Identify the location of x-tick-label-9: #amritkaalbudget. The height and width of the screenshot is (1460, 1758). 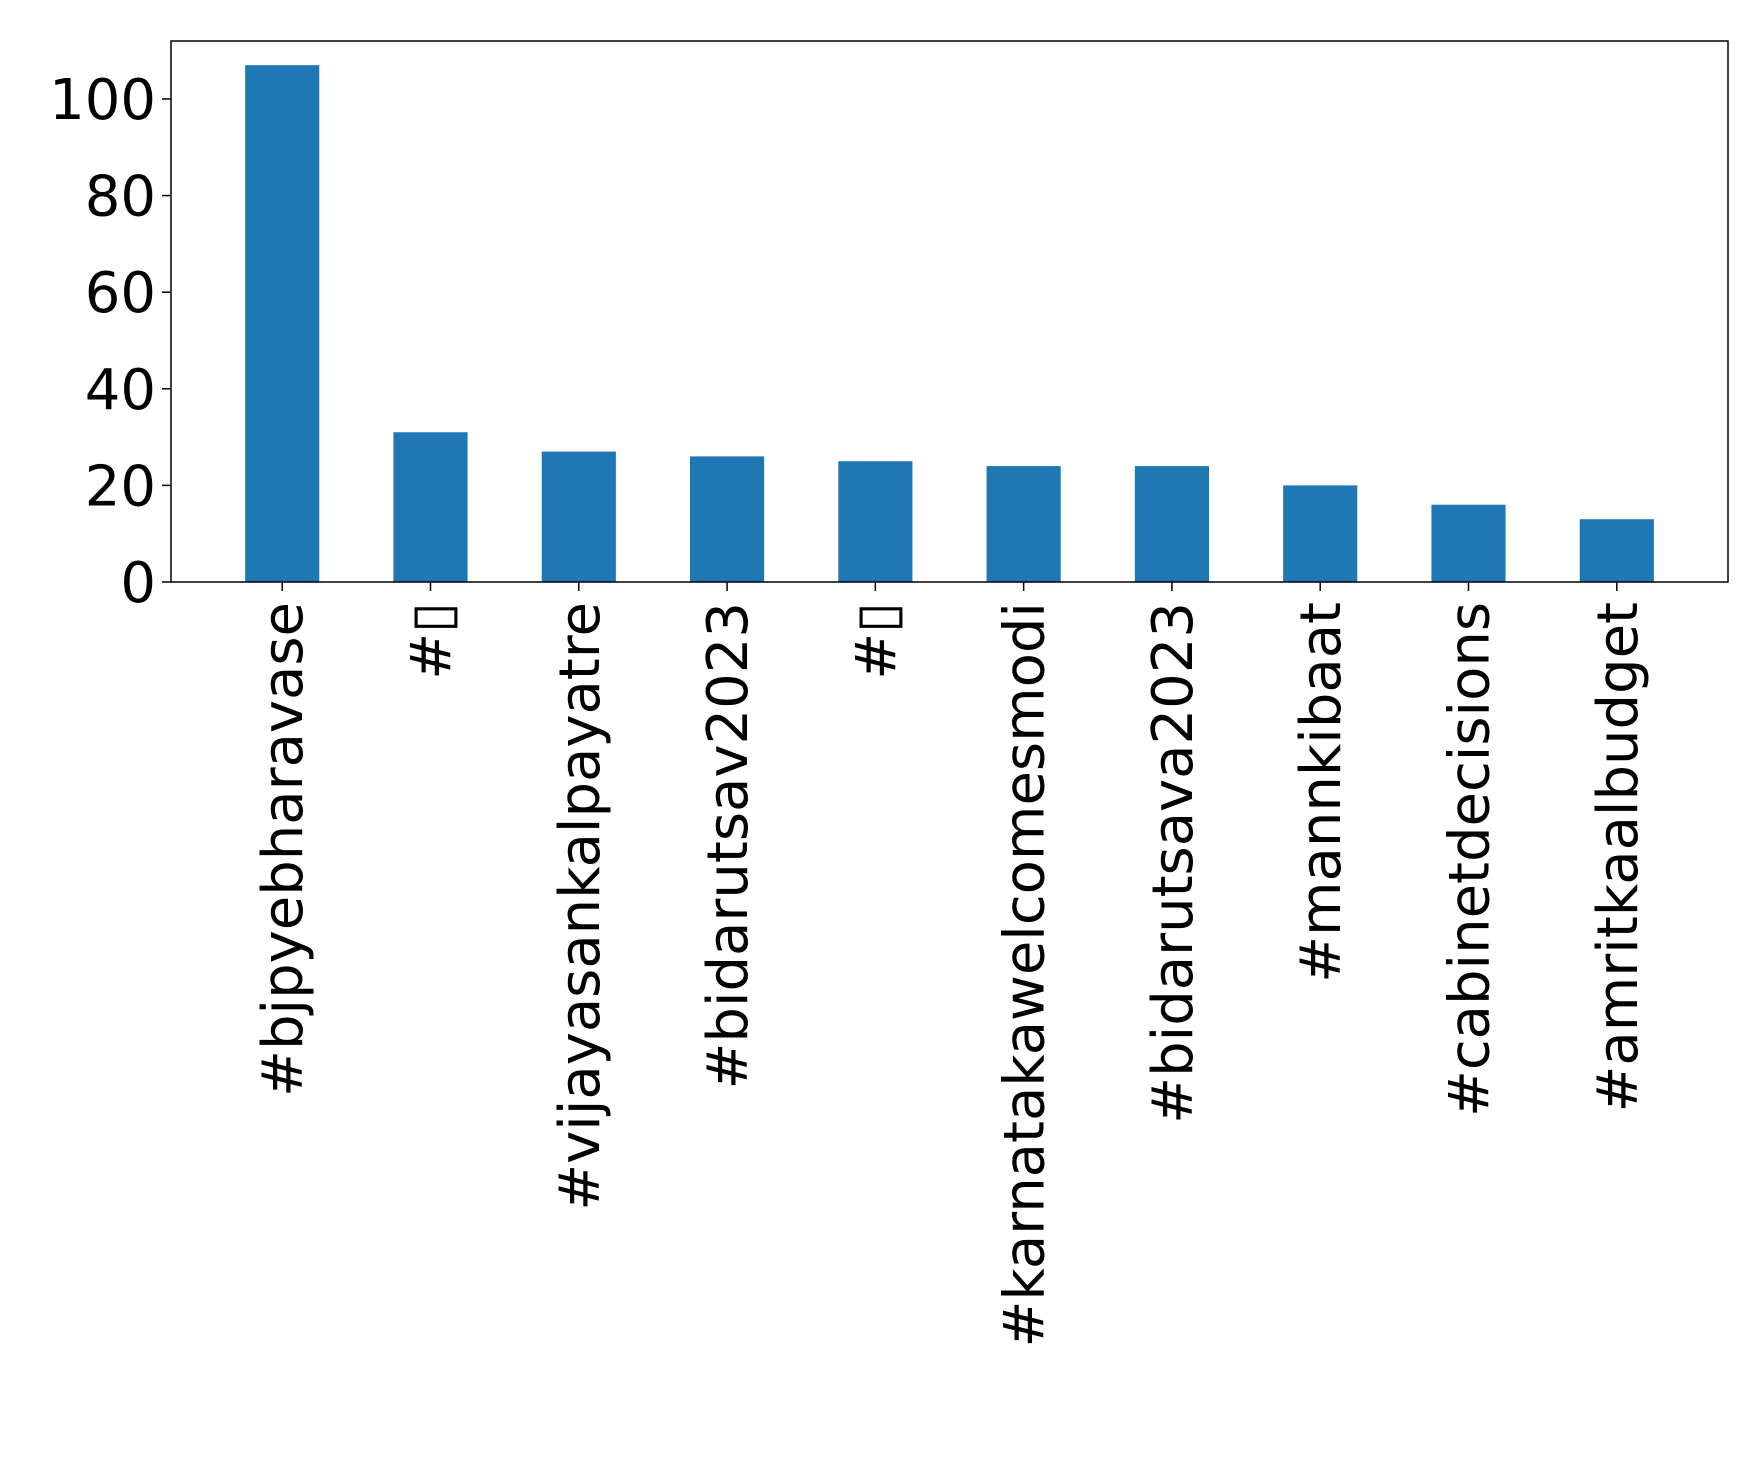
(1618, 857).